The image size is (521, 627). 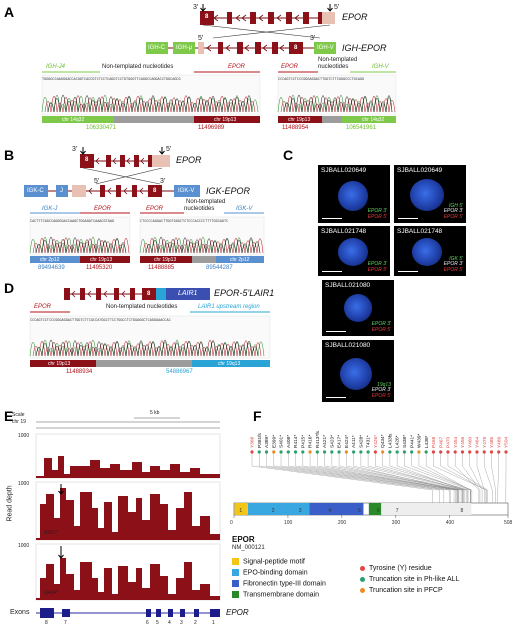 What do you see at coordinates (434, 442) in the screenshot?
I see `mutation-label: P468` at bounding box center [434, 442].